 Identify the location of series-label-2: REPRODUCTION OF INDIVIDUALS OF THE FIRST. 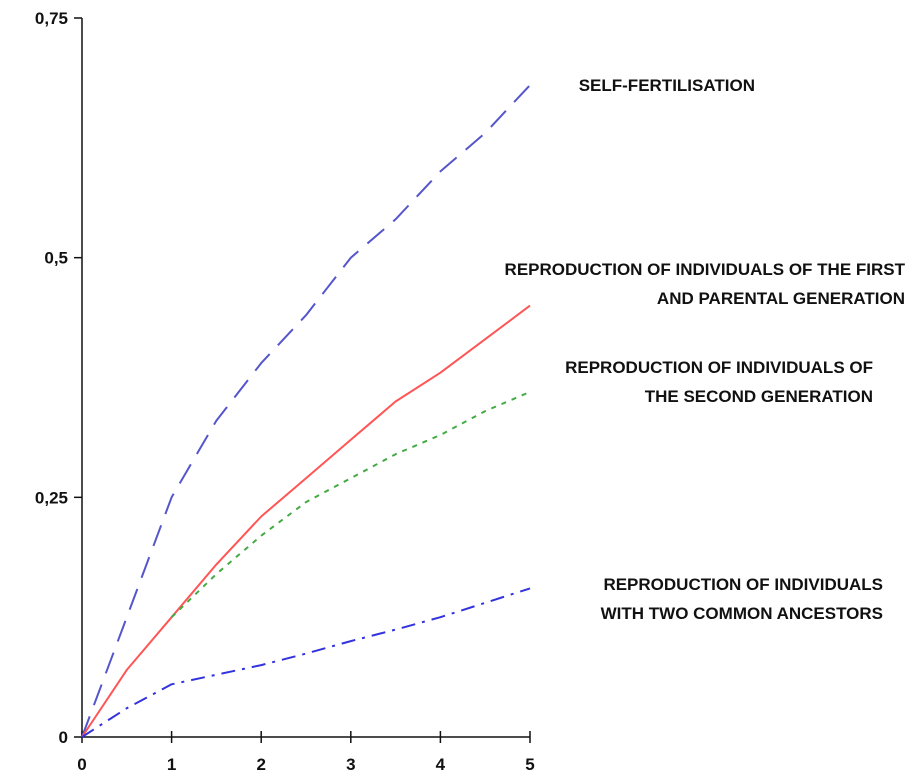
(705, 269).